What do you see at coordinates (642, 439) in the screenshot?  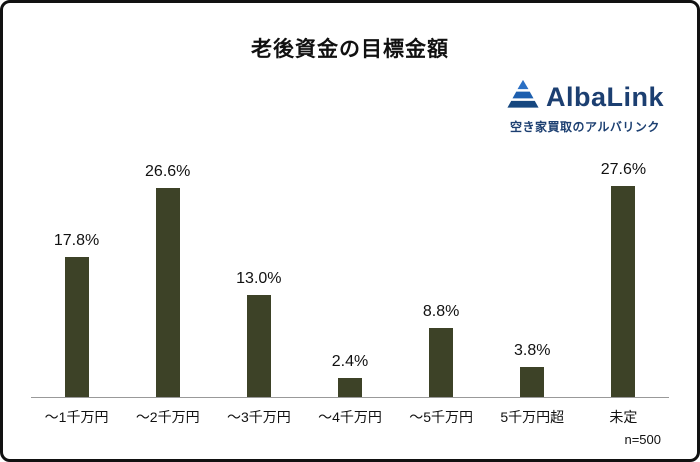 I see `sample-size-note: n=500` at bounding box center [642, 439].